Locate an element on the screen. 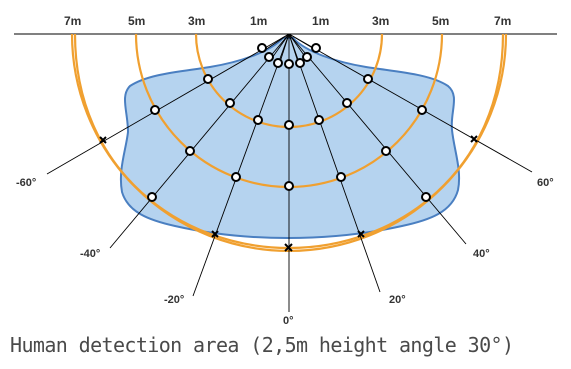 Image resolution: width=571 pixels, height=369 pixels. angle-label-pos20: 20° is located at coordinates (397, 300).